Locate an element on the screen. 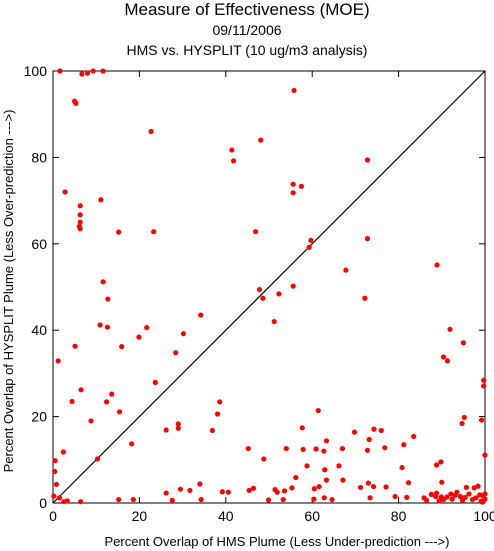  y-tick-label: 0 is located at coordinates (43, 503).